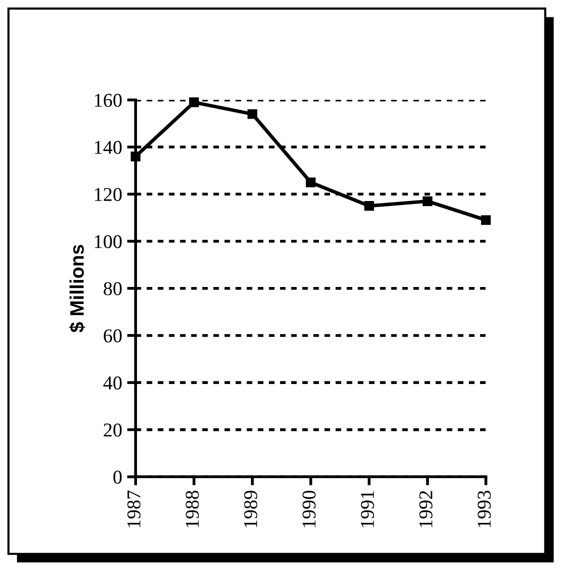 The image size is (565, 571). Describe the element at coordinates (133, 509) in the screenshot. I see `x-tick-label: 1987` at that location.